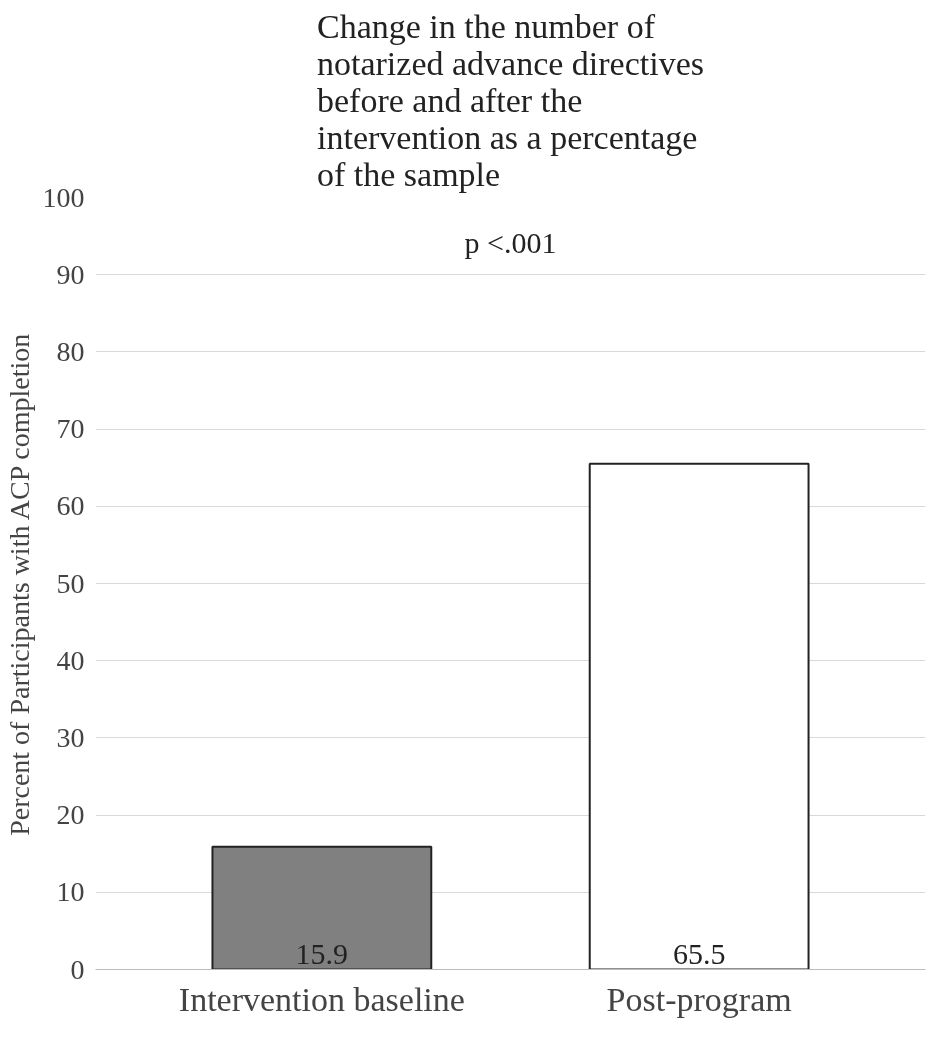  What do you see at coordinates (70, 737) in the screenshot?
I see `y-tick-label: 30` at bounding box center [70, 737].